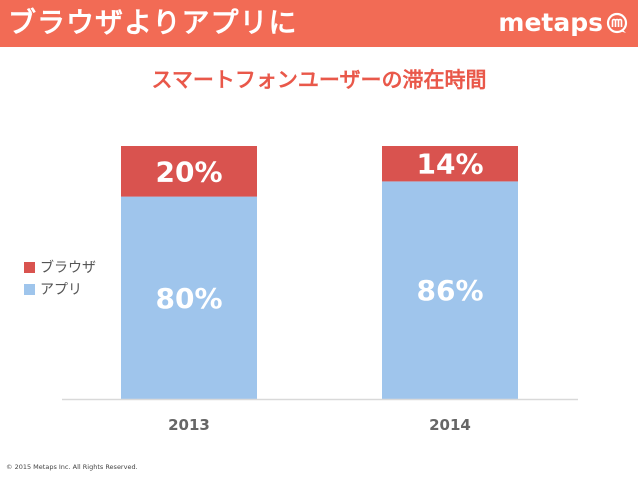 The width and height of the screenshot is (638, 479). I want to click on legend-label-app: アプリ, so click(61, 290).